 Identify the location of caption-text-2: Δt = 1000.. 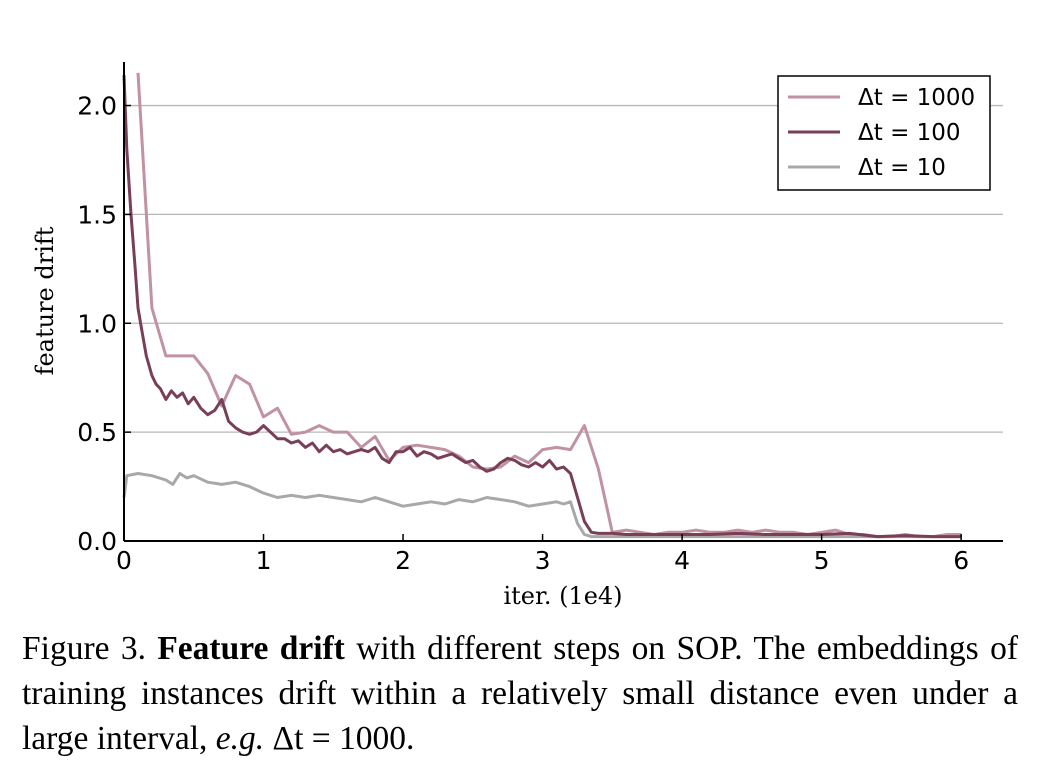
(339, 738).